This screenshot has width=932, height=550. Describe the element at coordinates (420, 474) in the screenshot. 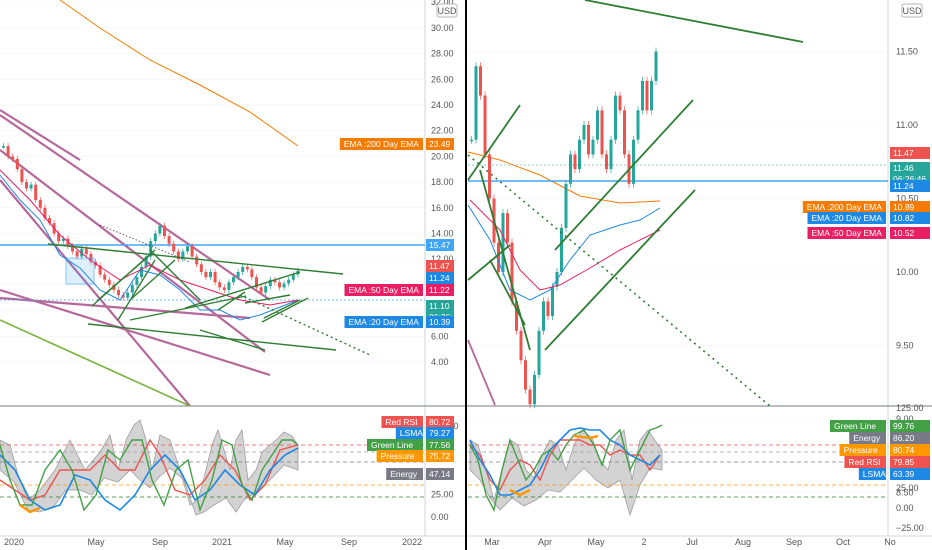

I see `left-osc-label: Energy 47.14` at that location.